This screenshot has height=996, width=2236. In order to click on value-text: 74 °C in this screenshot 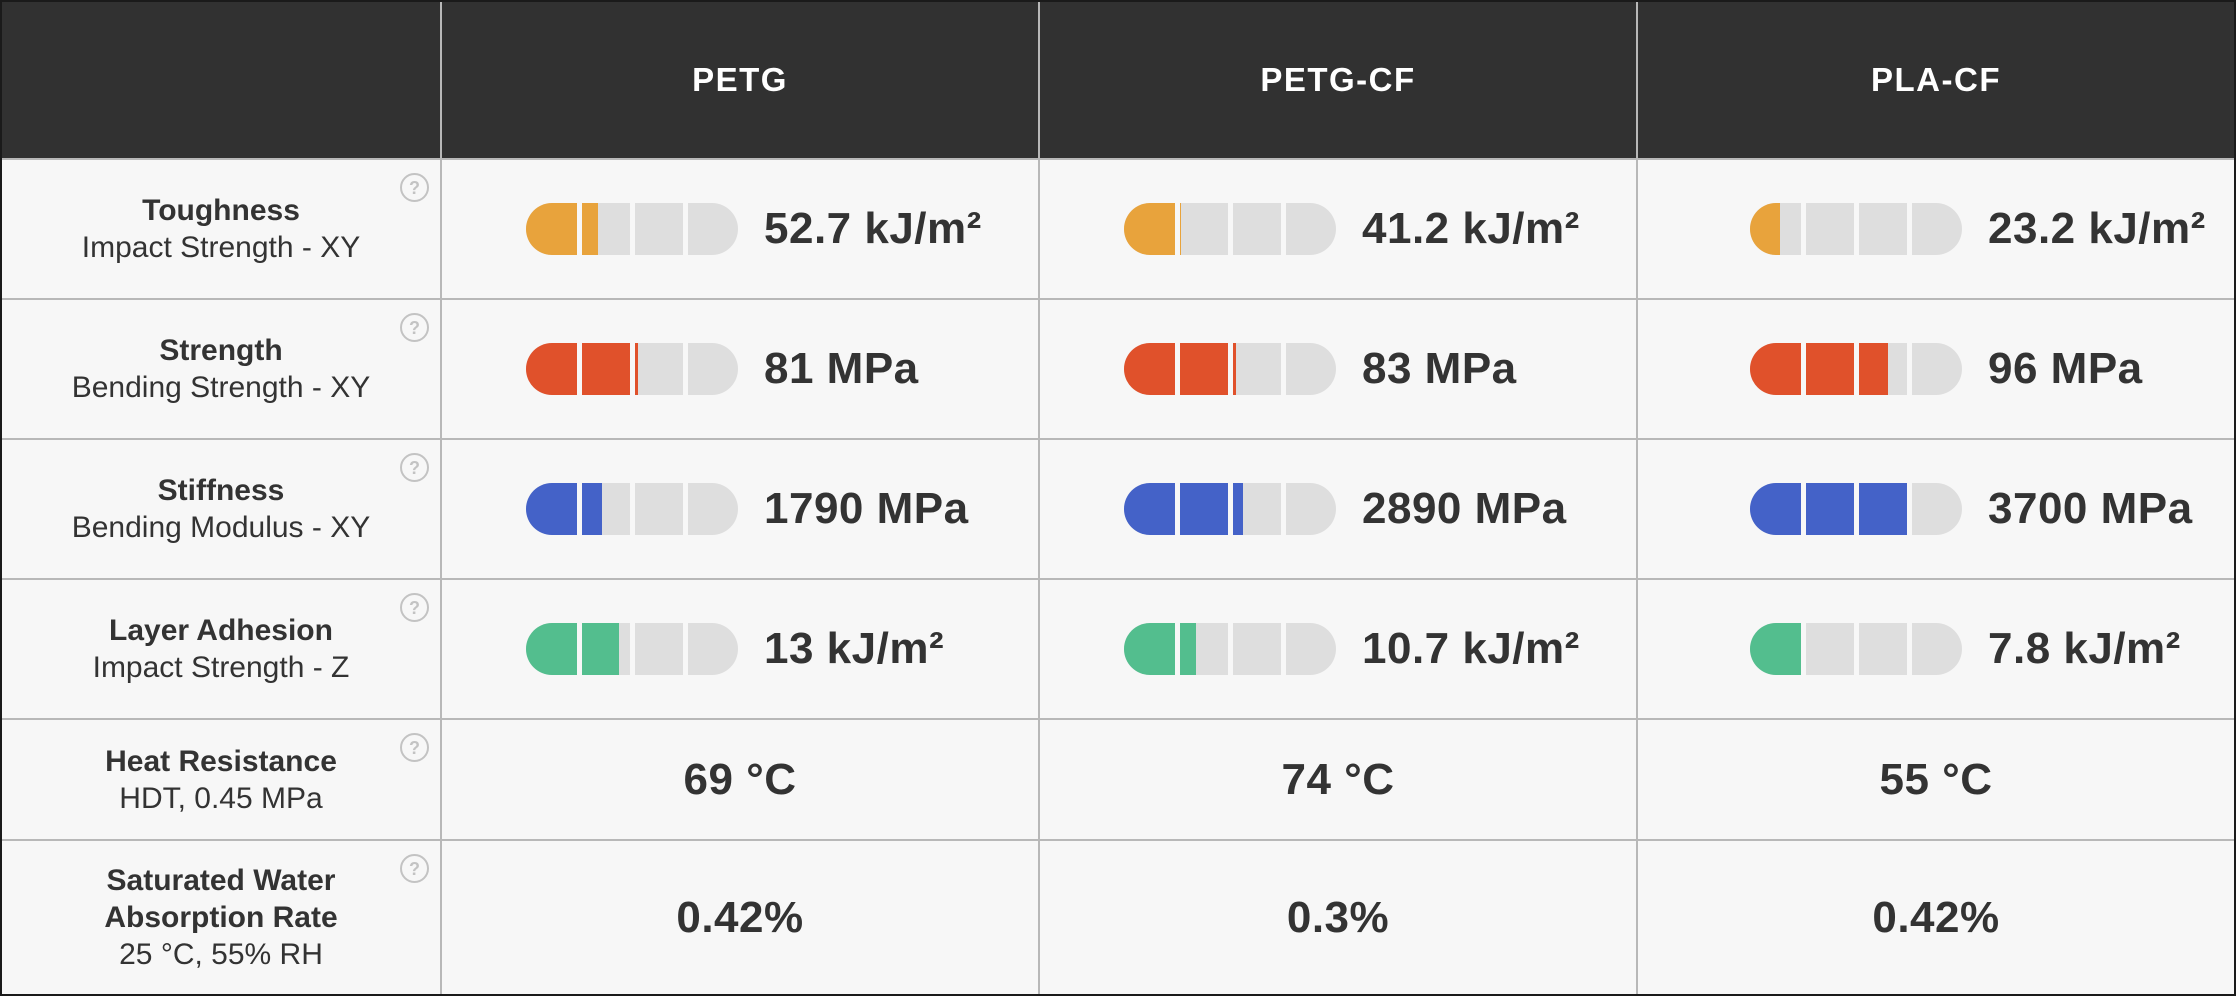, I will do `click(1338, 779)`.